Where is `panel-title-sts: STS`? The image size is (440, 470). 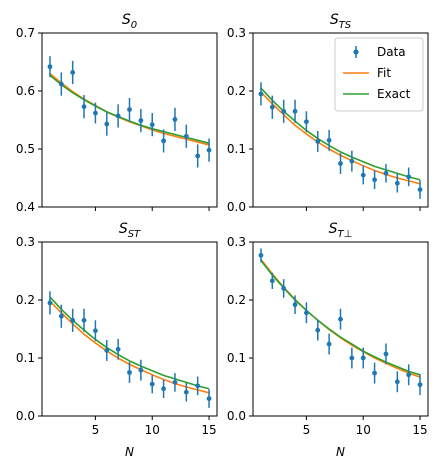 panel-title-sts: STS is located at coordinates (341, 21).